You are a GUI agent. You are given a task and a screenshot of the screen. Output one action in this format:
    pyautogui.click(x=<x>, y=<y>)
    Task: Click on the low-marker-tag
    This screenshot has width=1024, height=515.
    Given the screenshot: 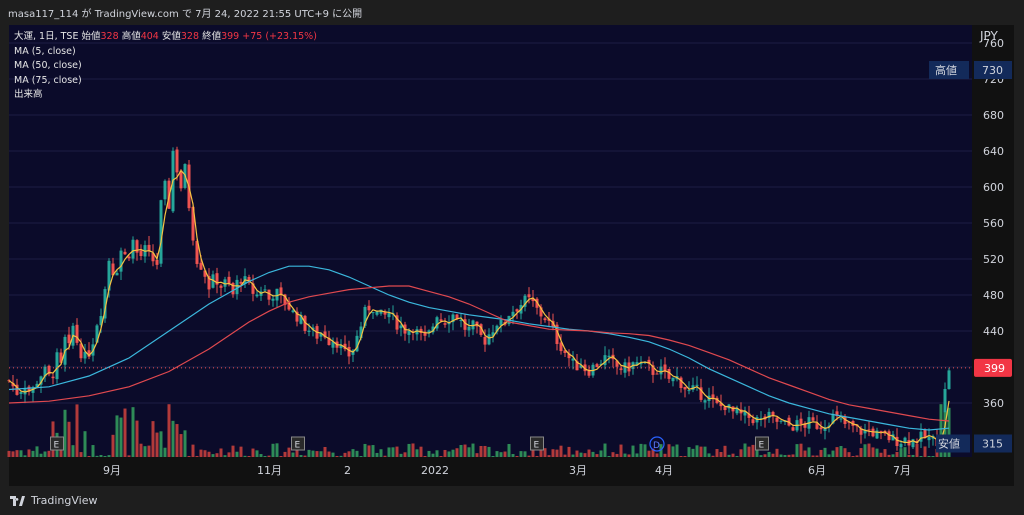 What is the action you would take?
    pyautogui.click(x=953, y=443)
    